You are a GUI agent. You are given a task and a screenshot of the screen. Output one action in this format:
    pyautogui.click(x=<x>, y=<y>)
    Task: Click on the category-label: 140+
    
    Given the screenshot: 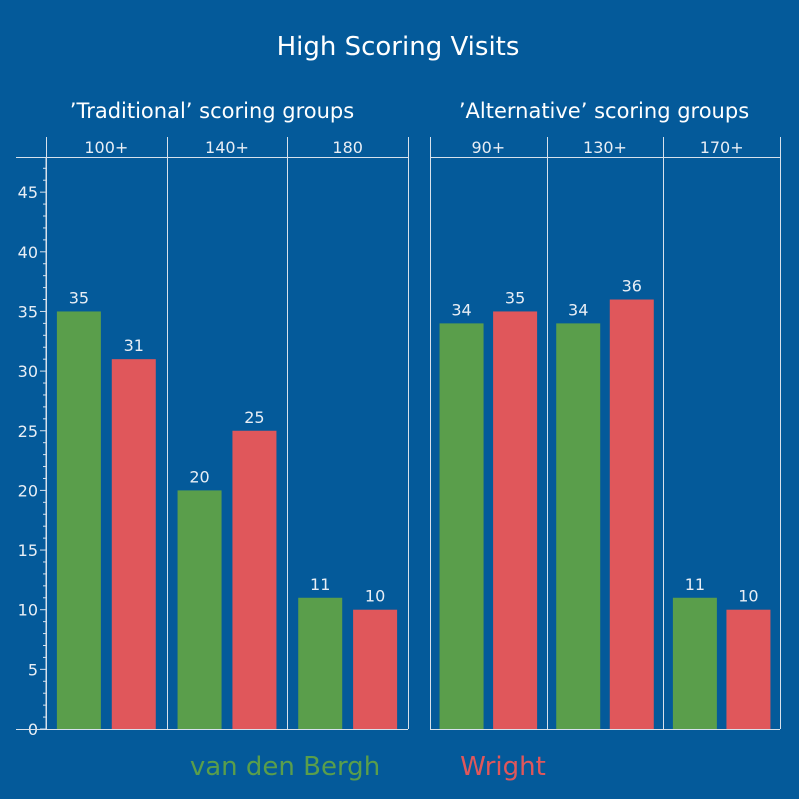 What is the action you would take?
    pyautogui.click(x=227, y=147)
    